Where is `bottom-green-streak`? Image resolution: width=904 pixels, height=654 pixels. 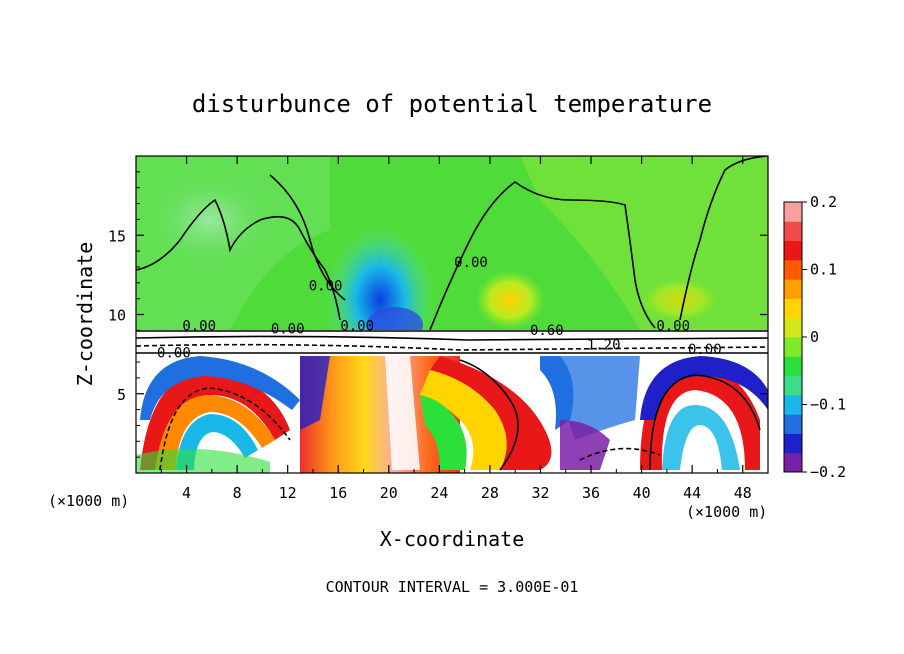
bottom-green-streak is located at coordinates (203, 460).